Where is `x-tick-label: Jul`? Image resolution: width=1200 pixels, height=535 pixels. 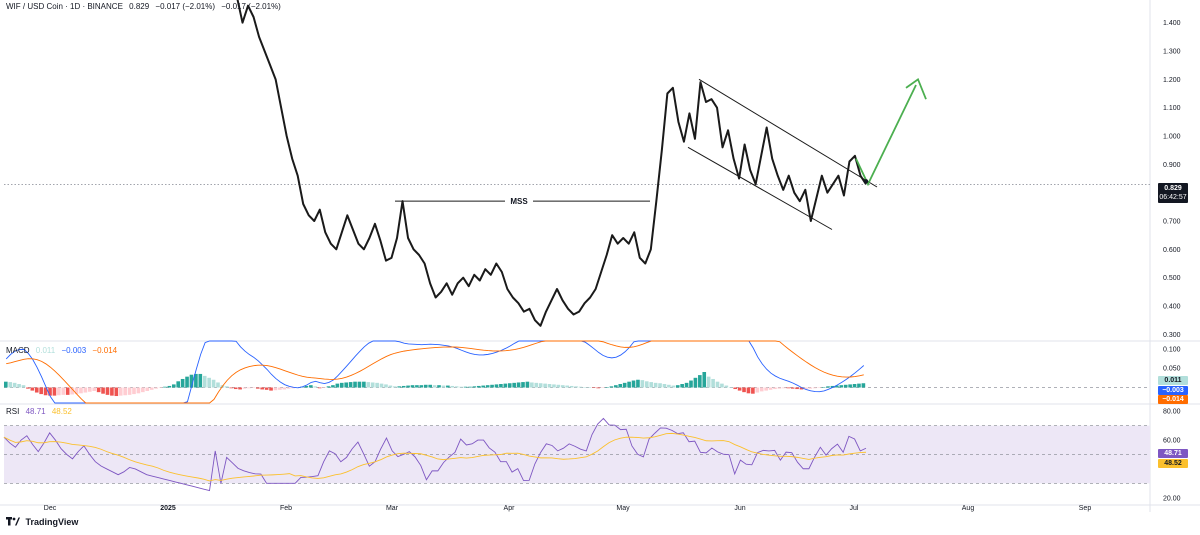
x-tick-label: Jul is located at coordinates (854, 508).